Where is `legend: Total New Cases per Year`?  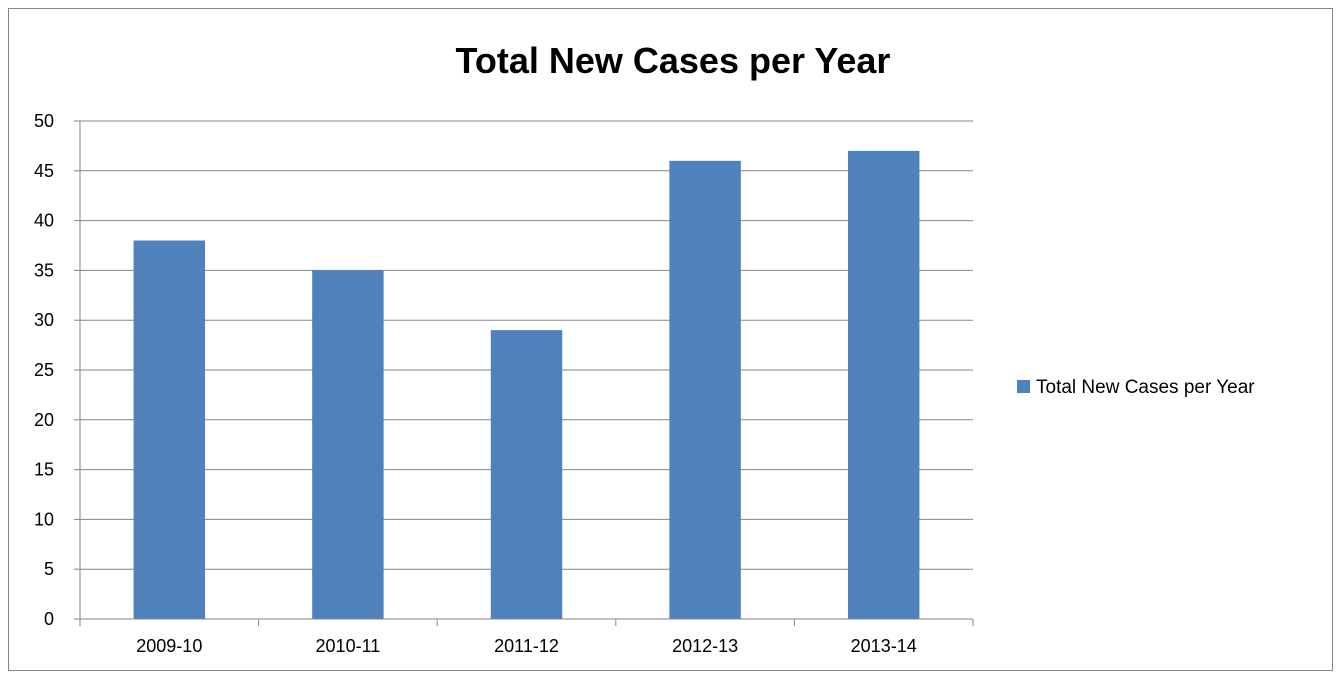 legend: Total New Cases per Year is located at coordinates (1136, 387).